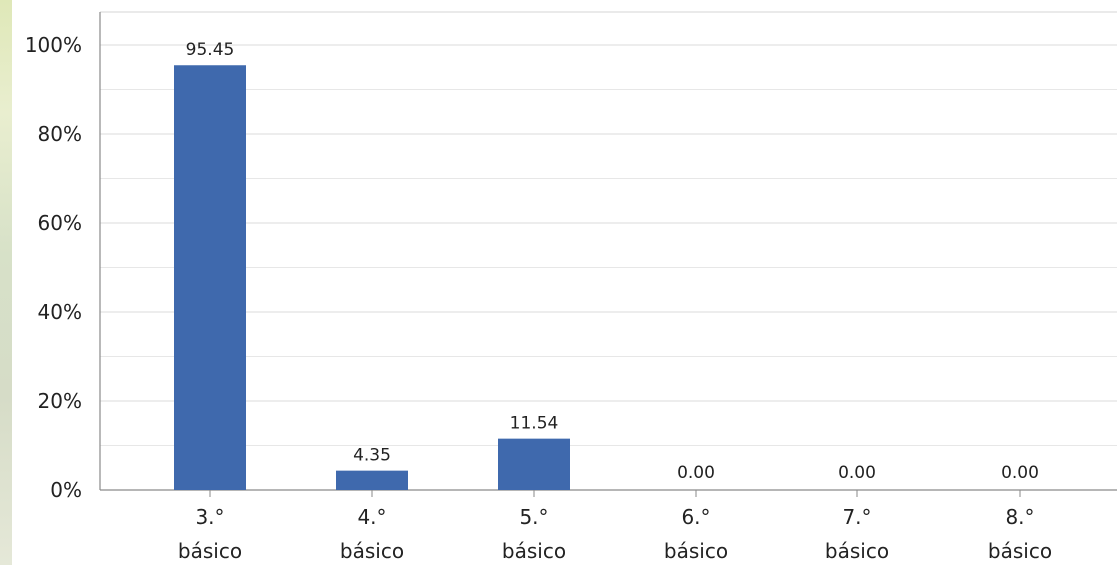 The height and width of the screenshot is (565, 1117). Describe the element at coordinates (371, 517) in the screenshot. I see `x-tick-label-line1: 4.°` at that location.